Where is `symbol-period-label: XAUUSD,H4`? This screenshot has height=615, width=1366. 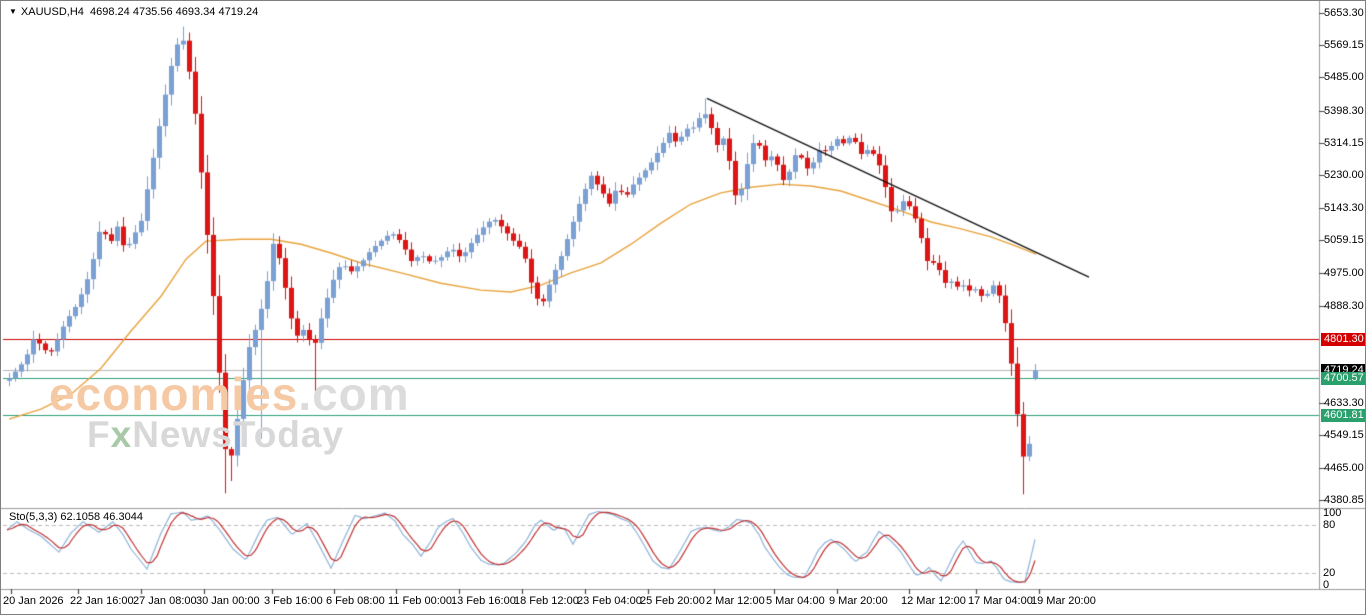 symbol-period-label: XAUUSD,H4 is located at coordinates (52, 12).